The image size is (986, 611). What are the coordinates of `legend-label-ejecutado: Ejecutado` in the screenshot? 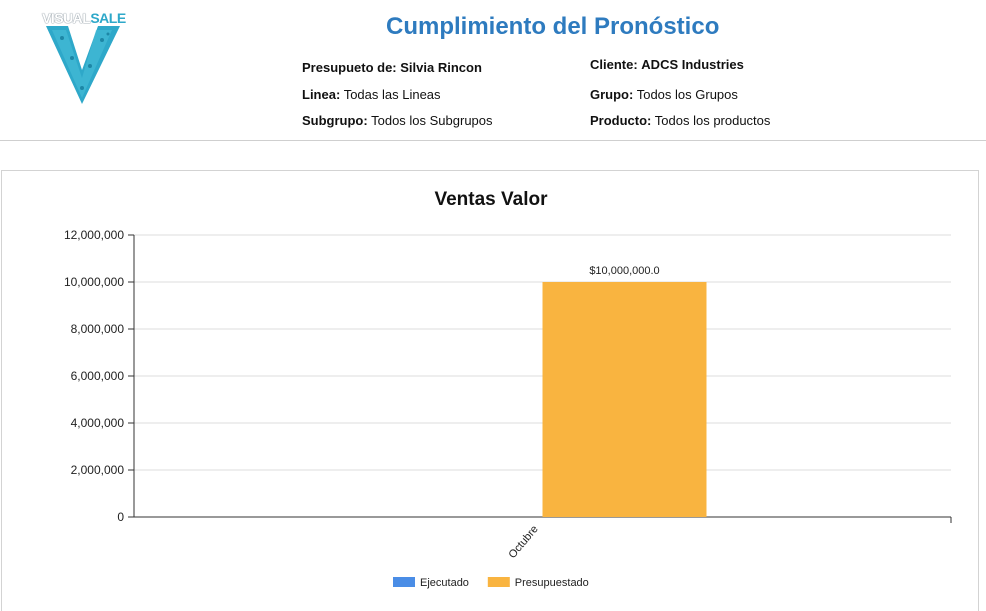 It's located at (444, 583).